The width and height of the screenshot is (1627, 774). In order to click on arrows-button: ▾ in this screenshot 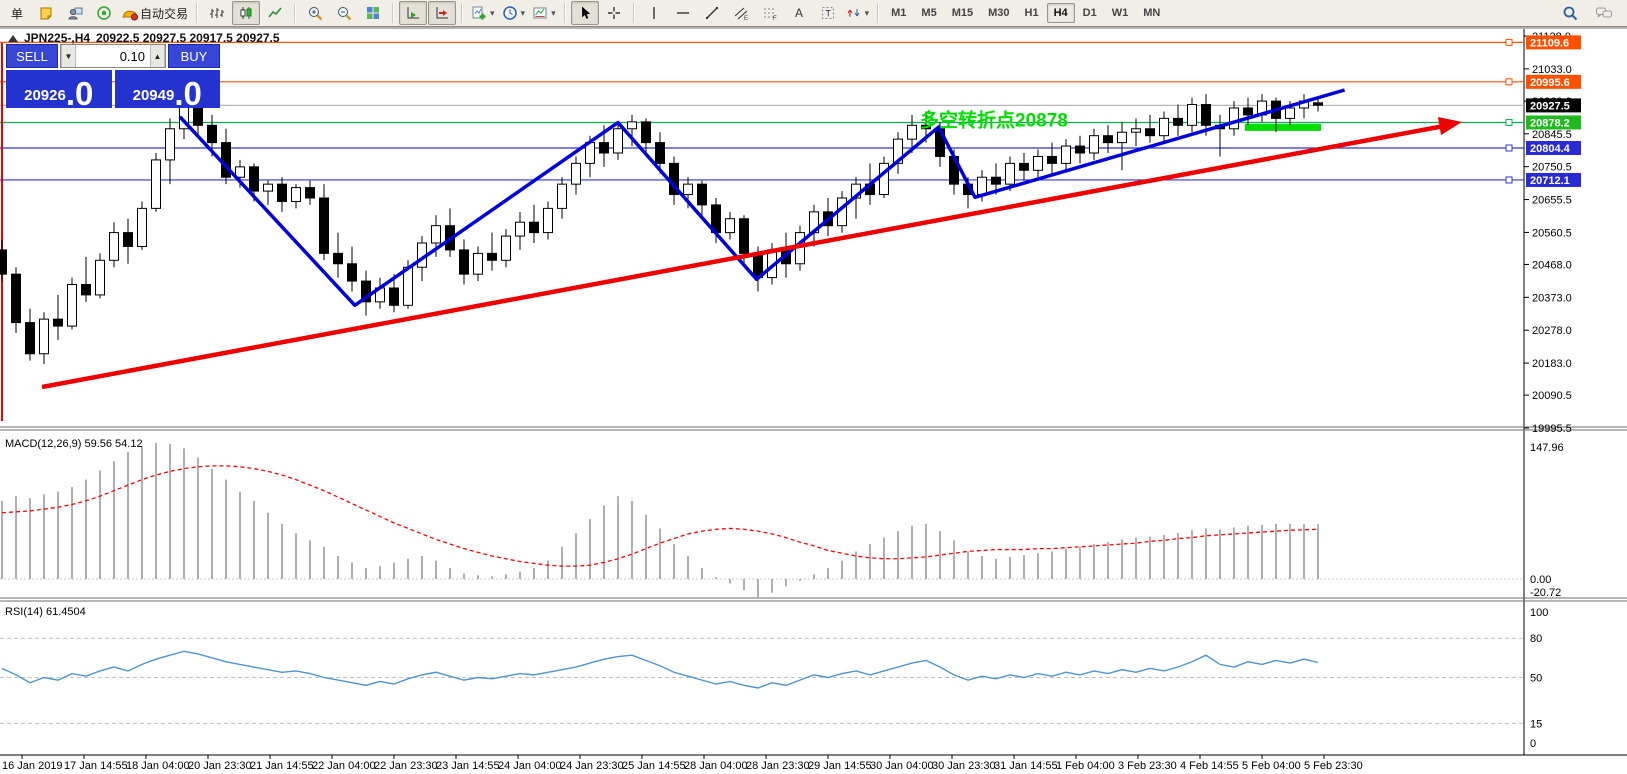, I will do `click(858, 13)`.